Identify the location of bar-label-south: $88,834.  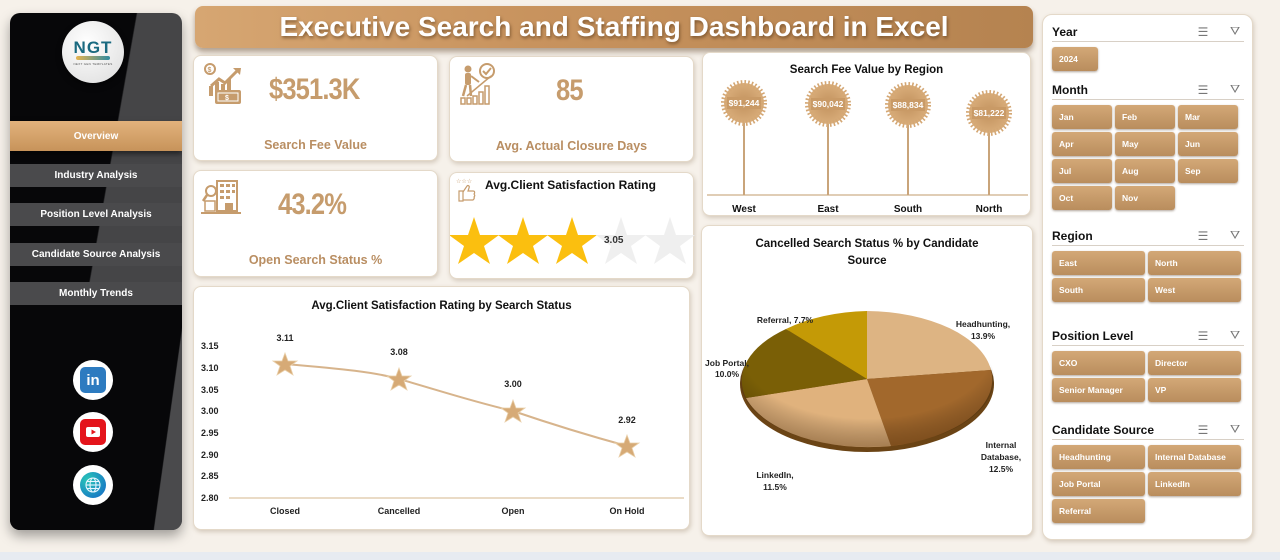
(908, 105).